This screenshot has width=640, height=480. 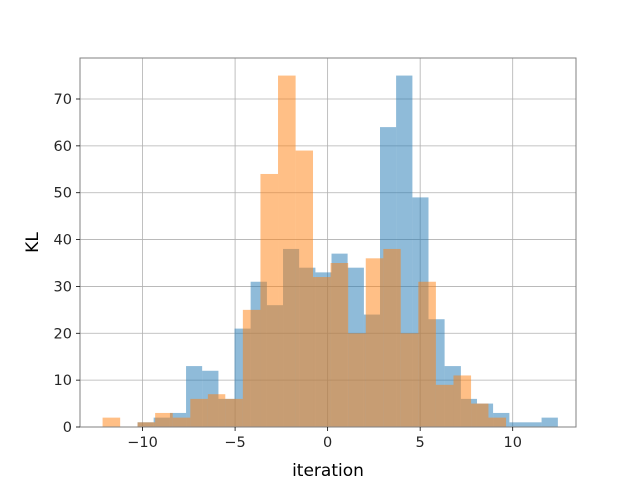 I want to click on y-tick-label: 10, so click(x=63, y=381).